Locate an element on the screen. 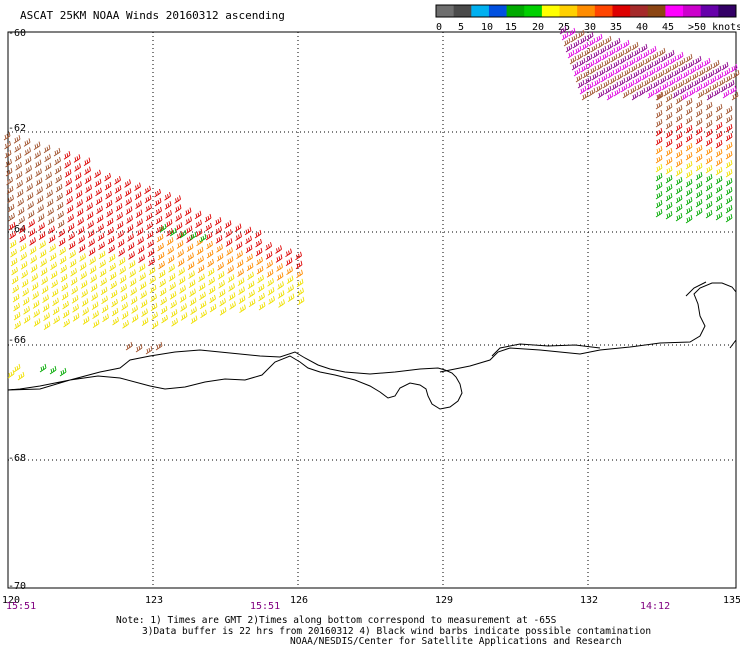 This screenshot has width=740, height=650. coastline-east is located at coordinates (588, 327).